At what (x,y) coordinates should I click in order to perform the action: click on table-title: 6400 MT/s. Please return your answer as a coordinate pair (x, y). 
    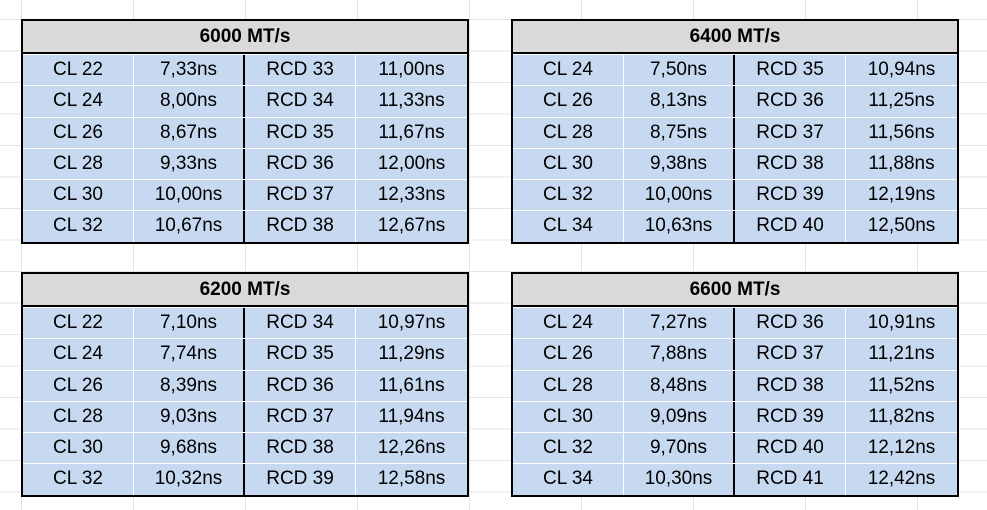
    Looking at the image, I should click on (735, 37).